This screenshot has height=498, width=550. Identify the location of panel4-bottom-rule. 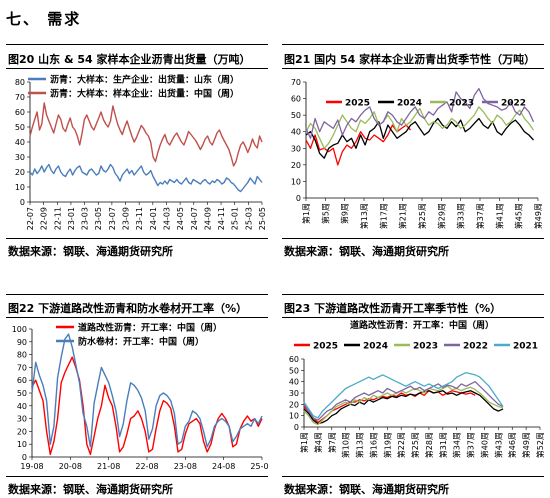
(413, 476).